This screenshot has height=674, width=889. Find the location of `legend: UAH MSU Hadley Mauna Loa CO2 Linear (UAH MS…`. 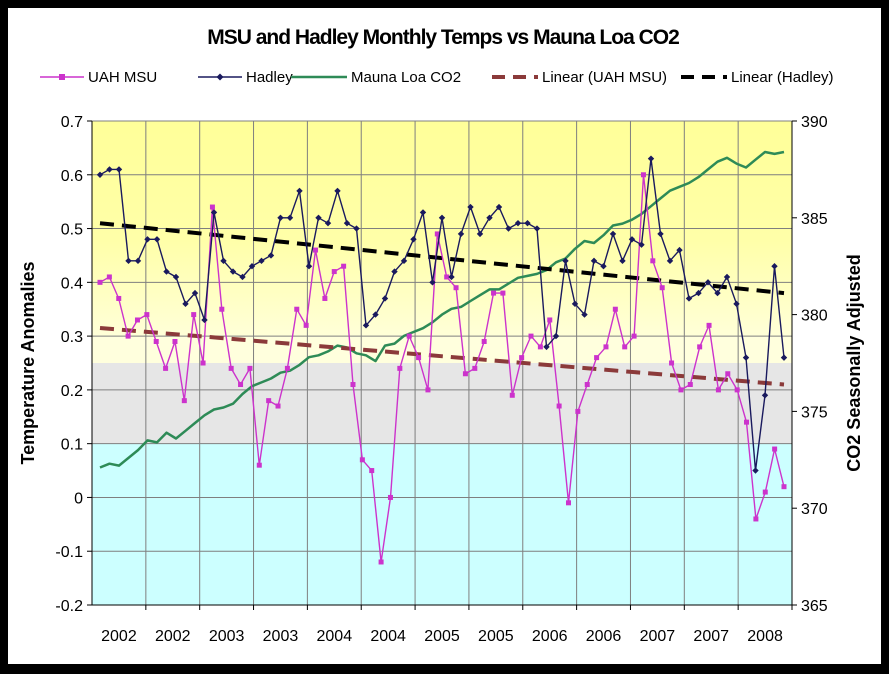

legend: UAH MSU Hadley Mauna Loa CO2 Linear (UAH MS… is located at coordinates (437, 77).